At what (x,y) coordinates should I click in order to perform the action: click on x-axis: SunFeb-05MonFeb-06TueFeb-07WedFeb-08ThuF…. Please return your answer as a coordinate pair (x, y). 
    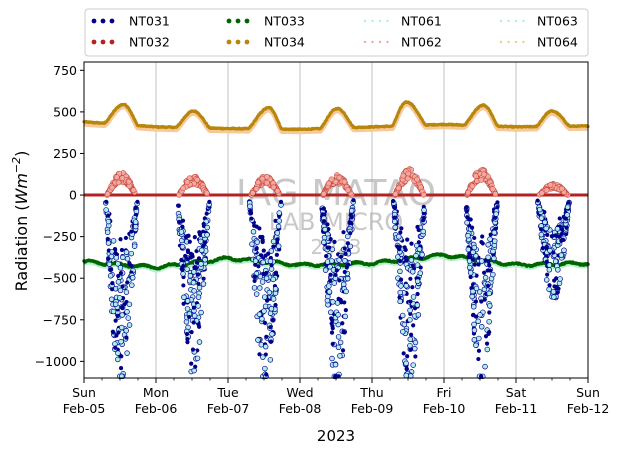
    Looking at the image, I should click on (336, 397).